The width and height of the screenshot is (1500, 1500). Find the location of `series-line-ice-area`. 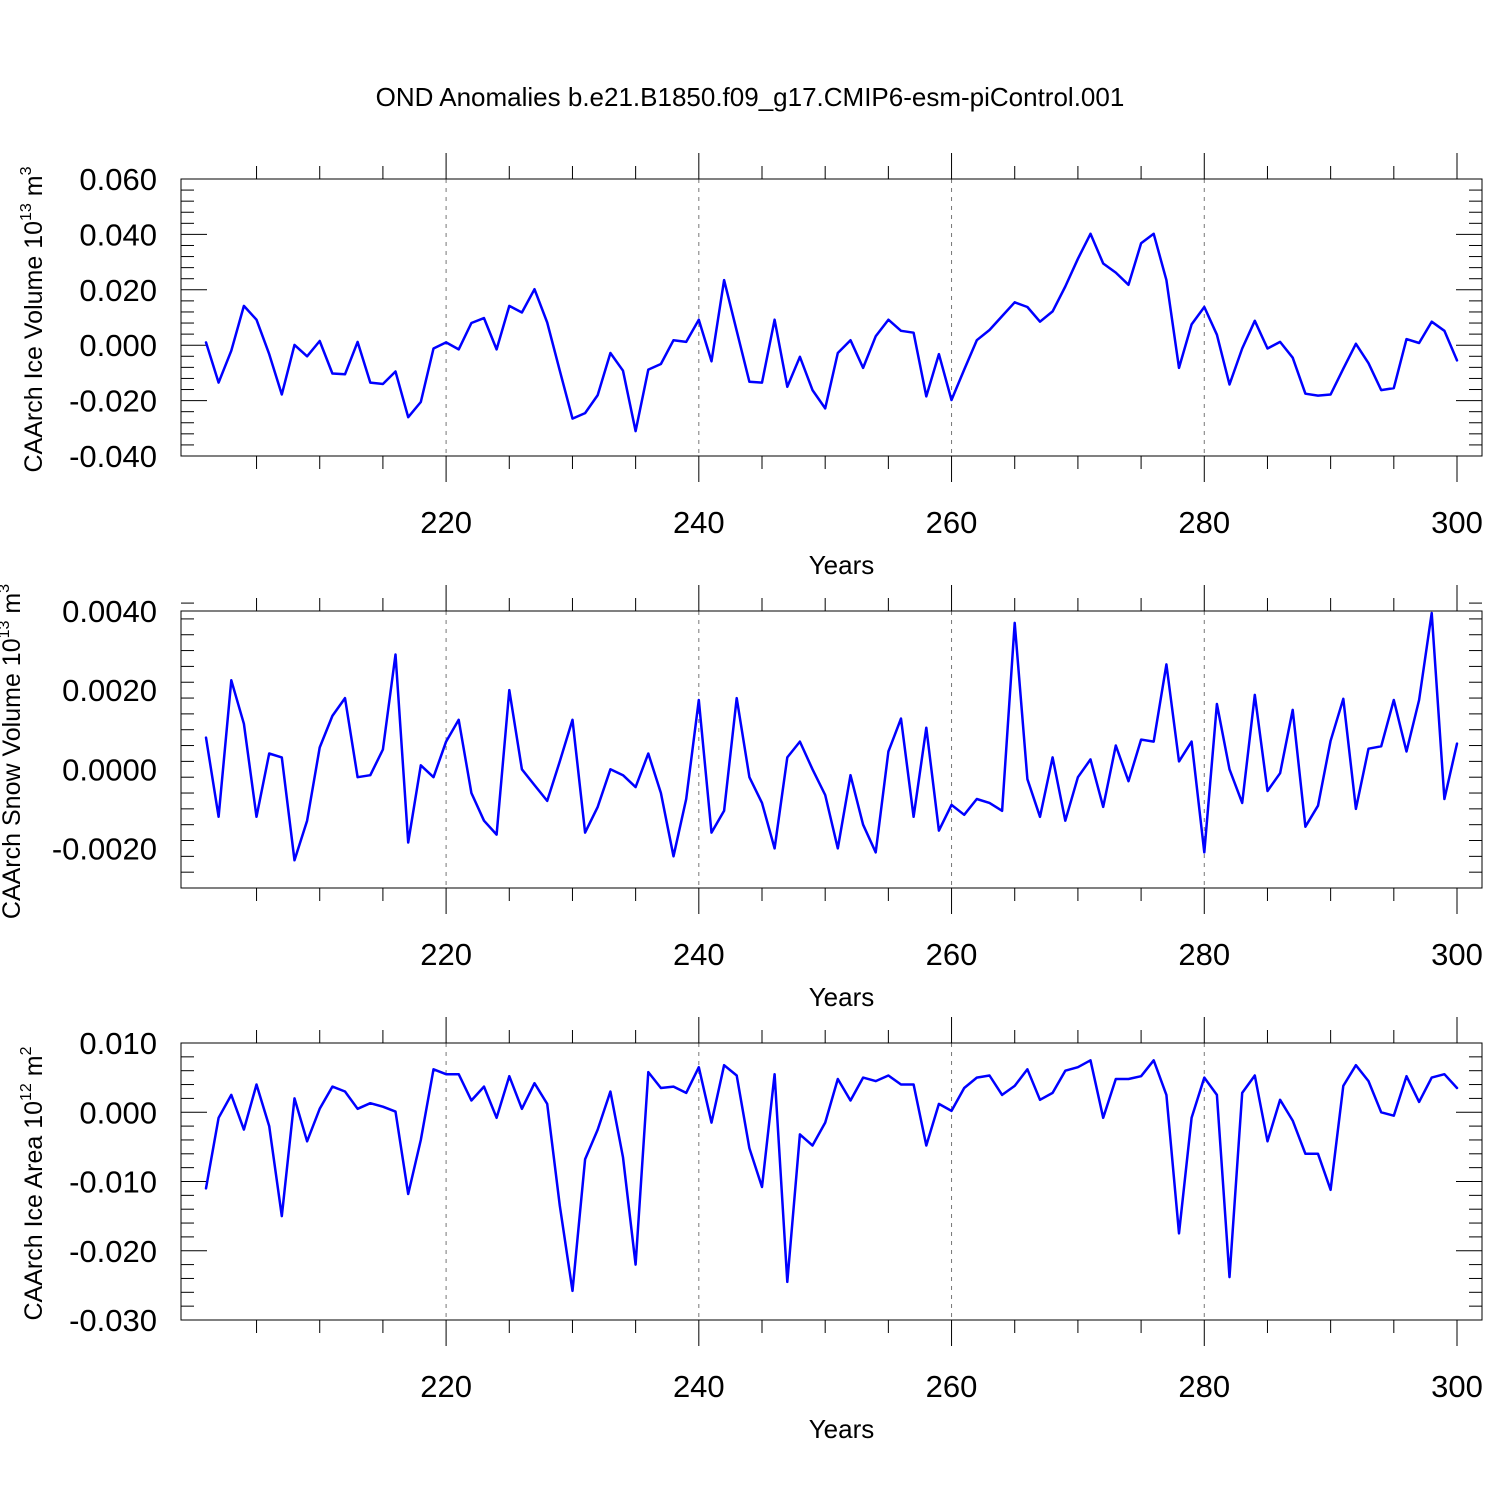

series-line-ice-area is located at coordinates (831, 1176).